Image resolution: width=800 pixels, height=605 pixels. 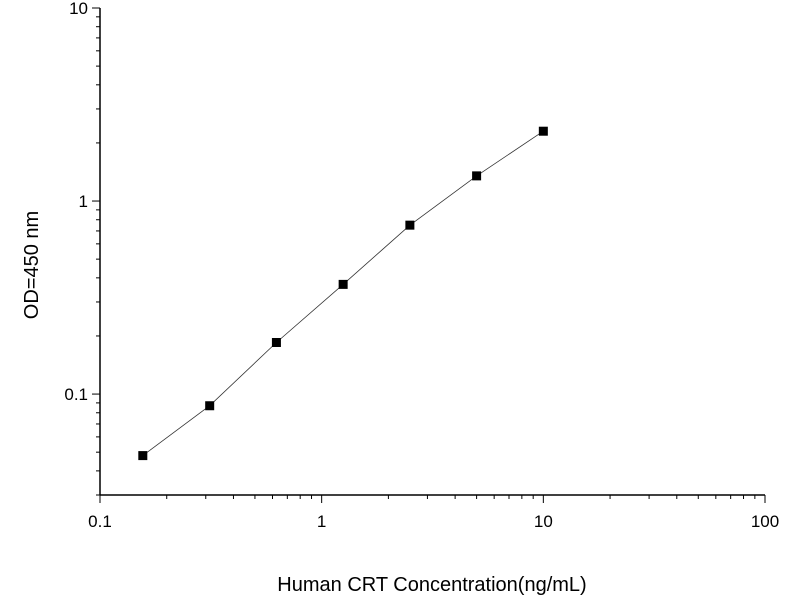 I want to click on y-tick-label: 1, so click(x=83, y=201).